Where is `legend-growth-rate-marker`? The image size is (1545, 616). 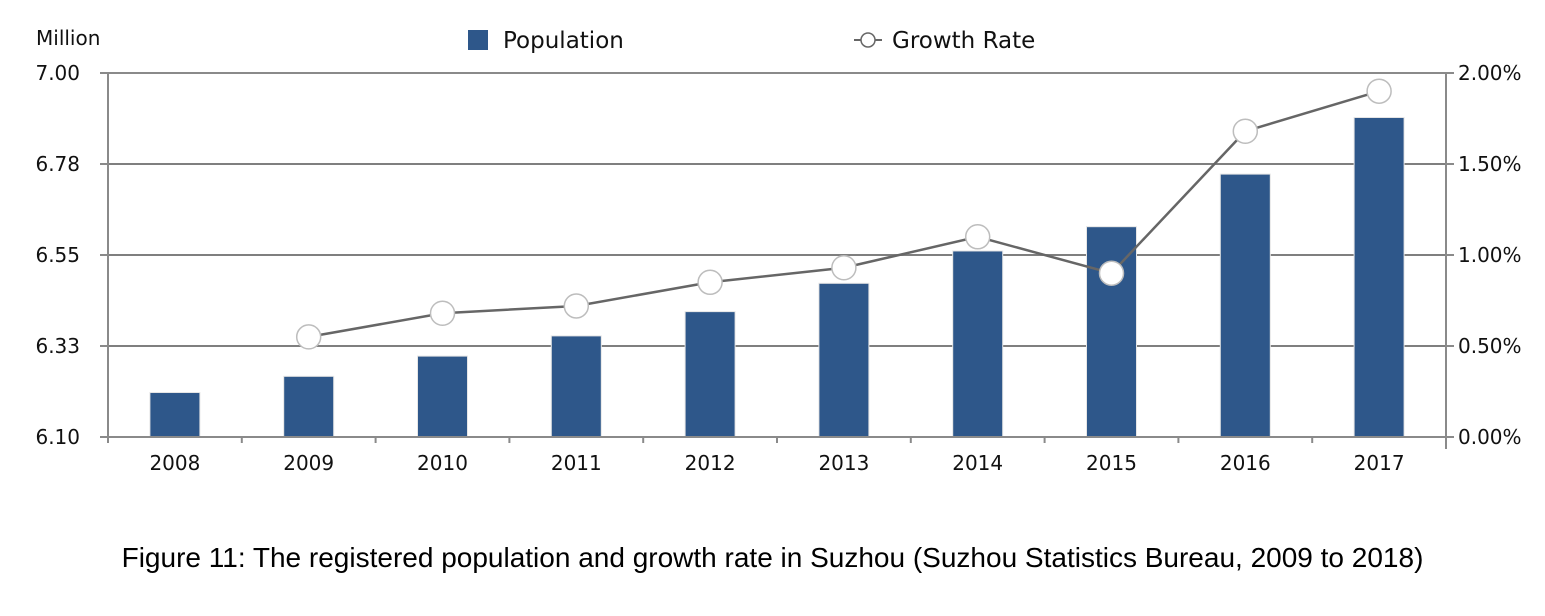 legend-growth-rate-marker is located at coordinates (868, 40).